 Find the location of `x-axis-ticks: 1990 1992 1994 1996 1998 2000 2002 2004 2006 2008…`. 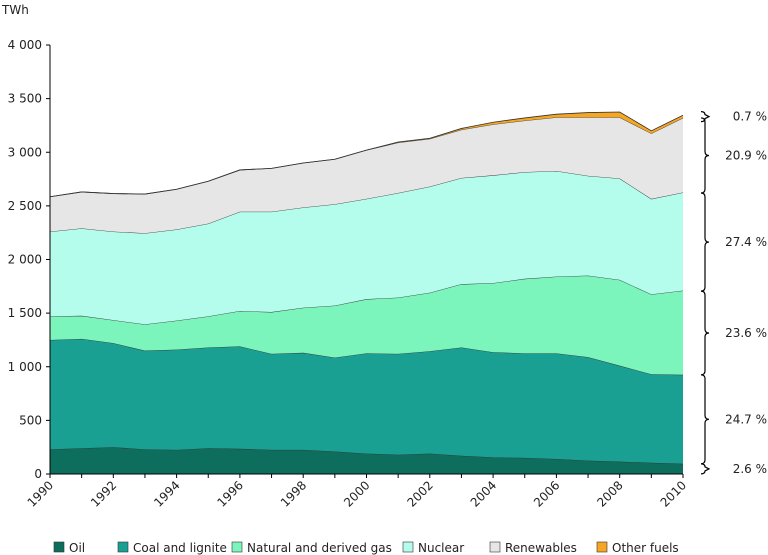

x-axis-ticks: 1990 1992 1994 1996 1998 2000 2002 2004 2006 2008… is located at coordinates (357, 492).